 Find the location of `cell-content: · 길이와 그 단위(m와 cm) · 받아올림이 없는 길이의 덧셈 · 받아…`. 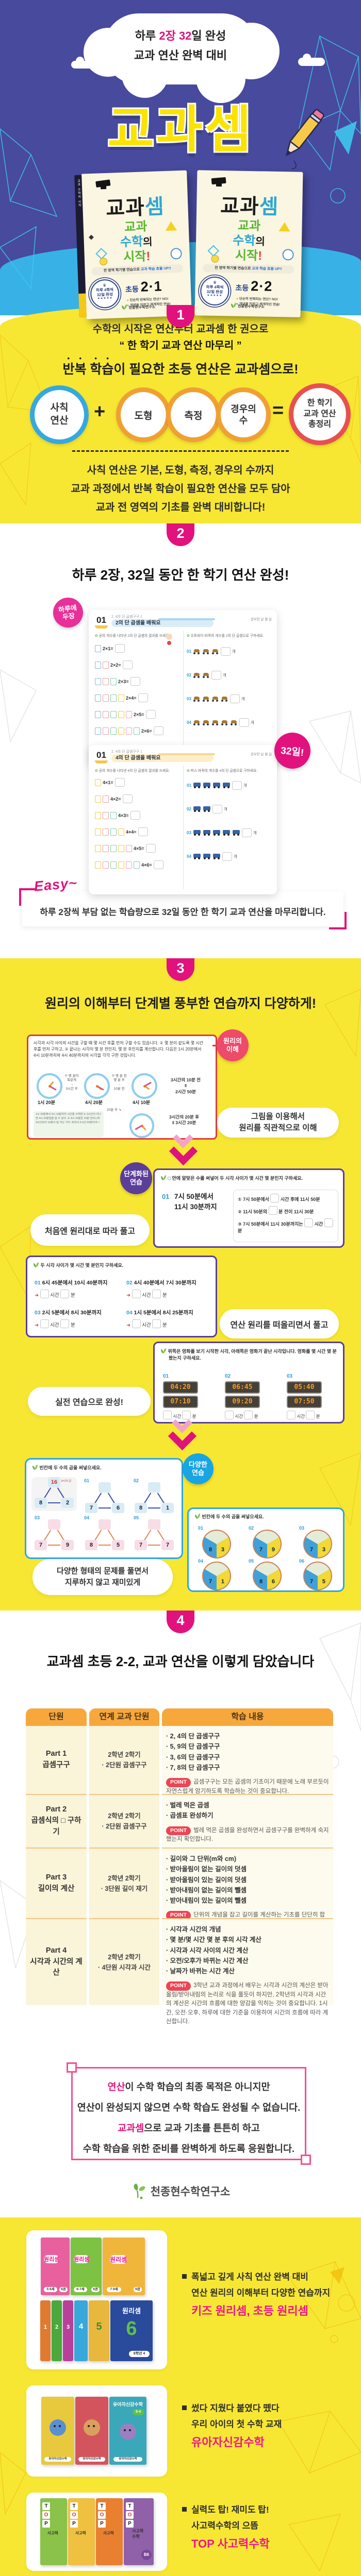

cell-content: · 길이와 그 단위(m와 cm) · 받아올림이 없는 길이의 덧셈 · 받아… is located at coordinates (247, 1887).